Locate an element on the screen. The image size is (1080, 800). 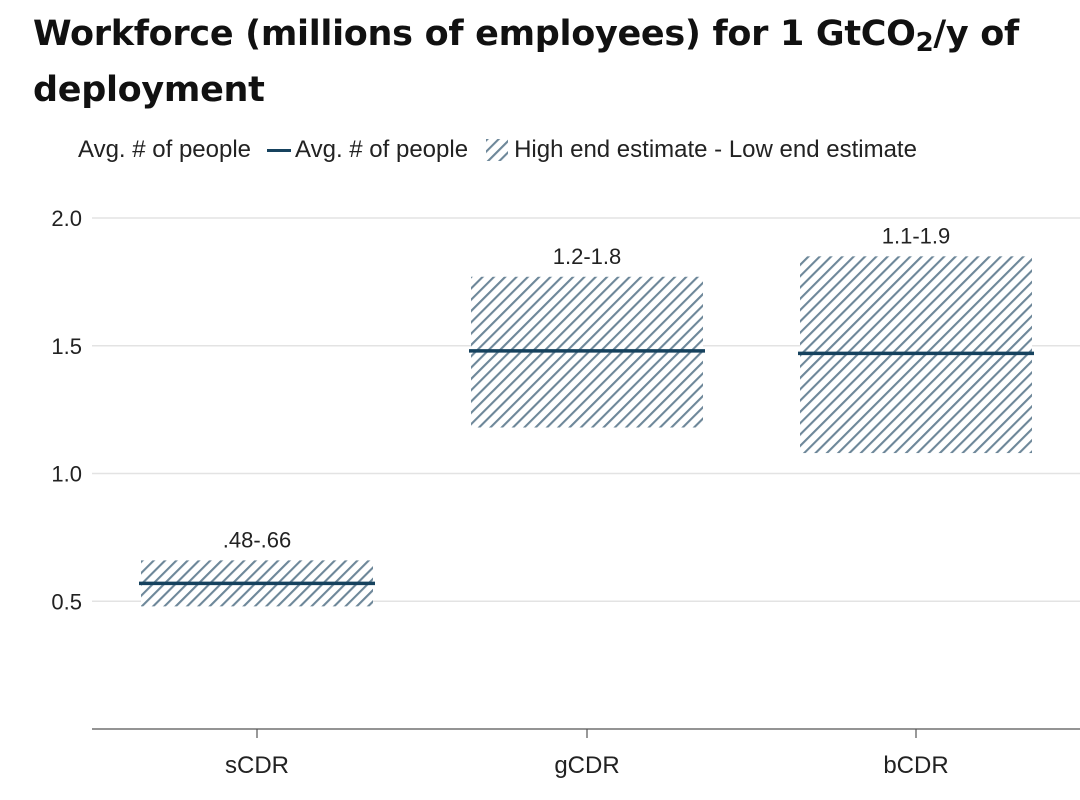
y-tick-label: 1.5 is located at coordinates (66, 346).